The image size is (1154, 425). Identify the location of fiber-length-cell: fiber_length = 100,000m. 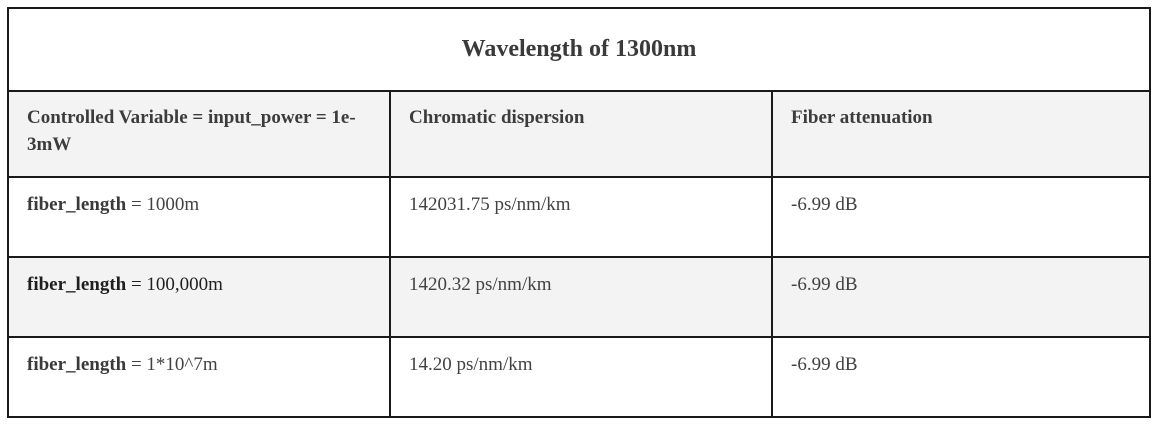
(199, 297).